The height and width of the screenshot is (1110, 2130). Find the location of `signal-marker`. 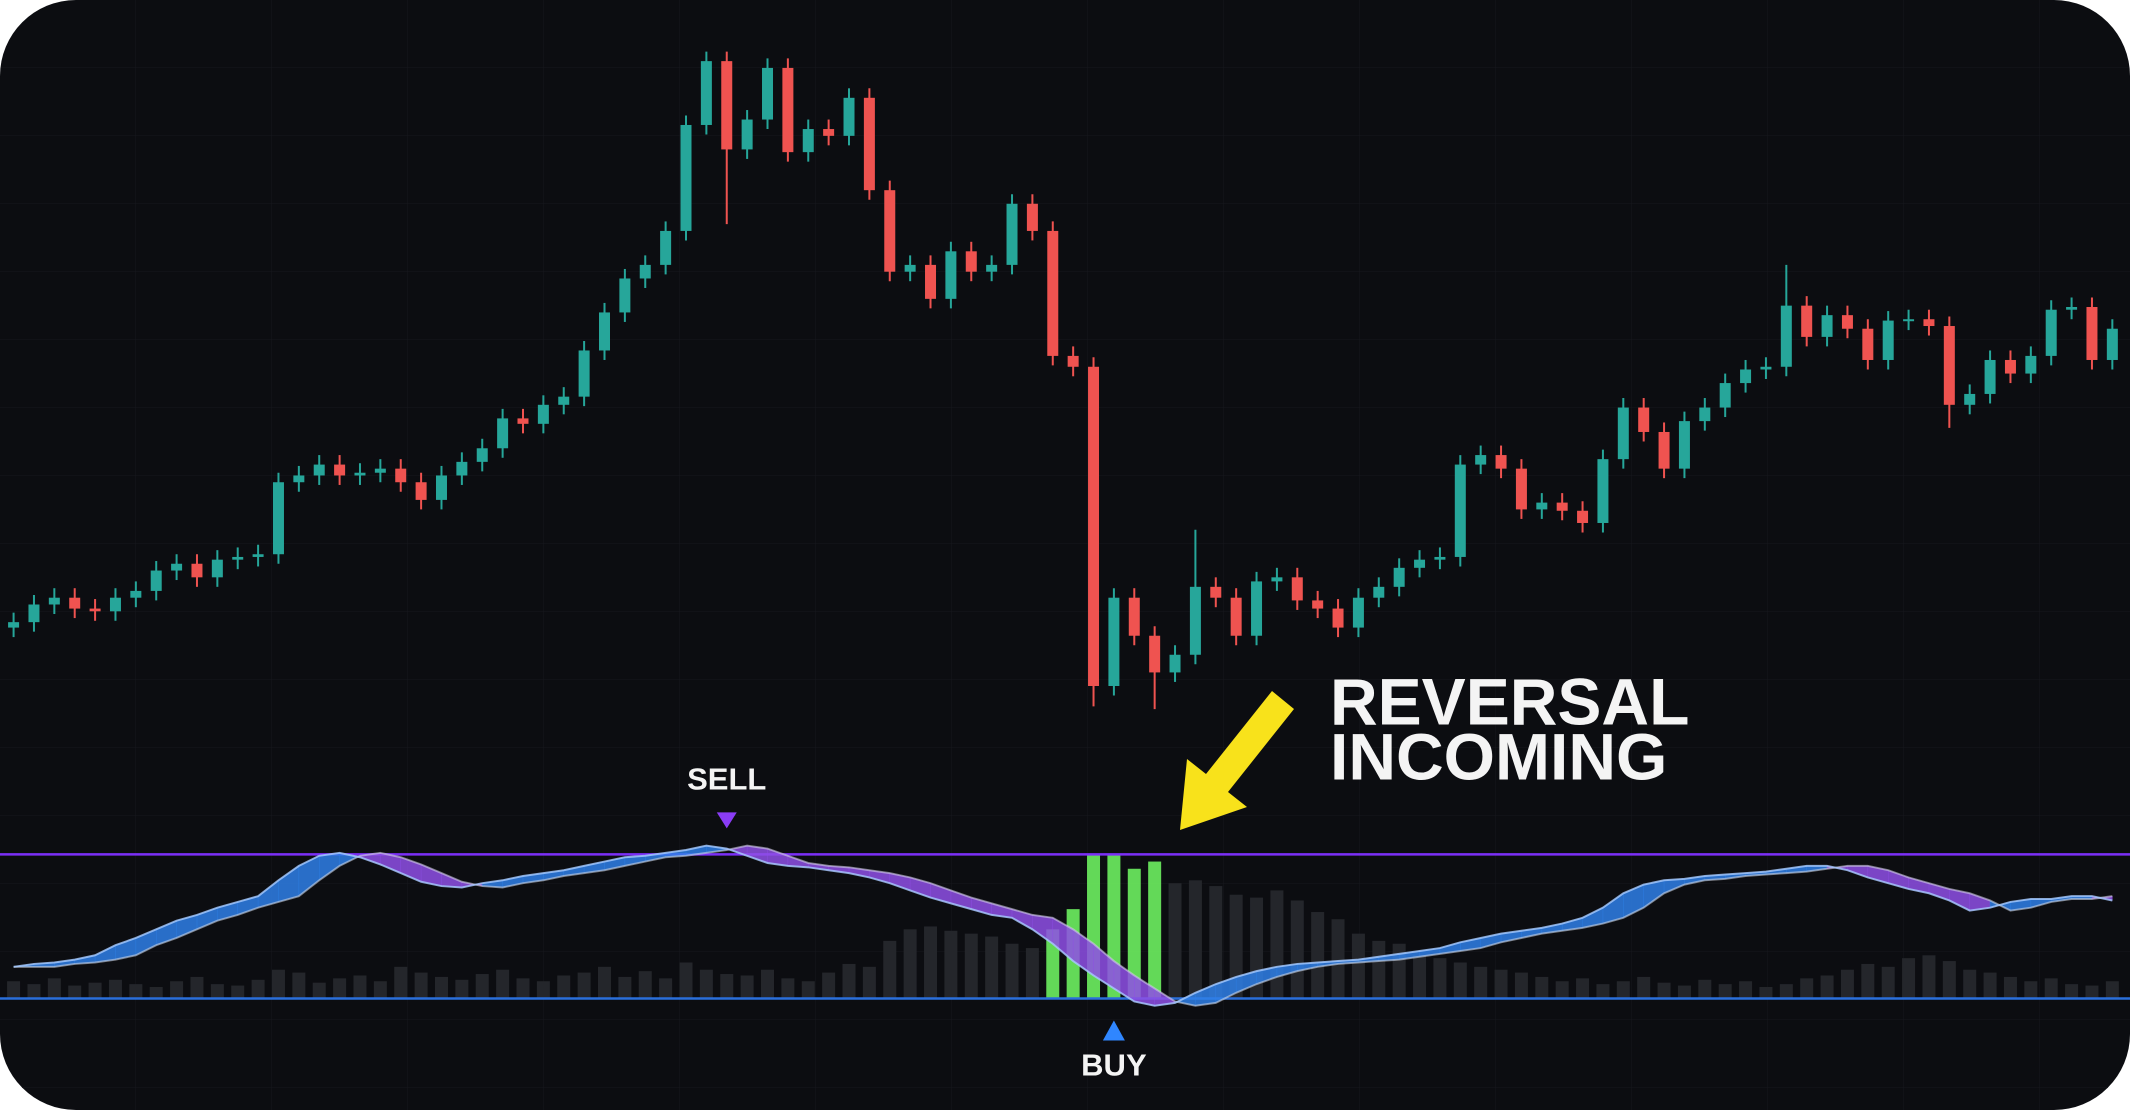

signal-marker is located at coordinates (1113, 1030).